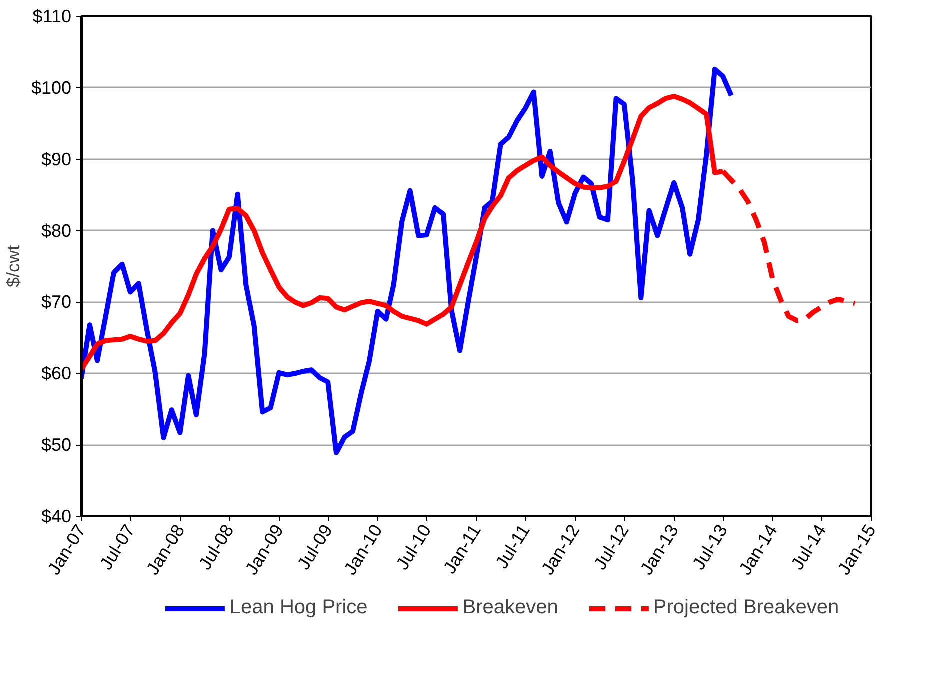 Image resolution: width=935 pixels, height=700 pixels. Describe the element at coordinates (56, 159) in the screenshot. I see `y-tick-label: $90` at that location.